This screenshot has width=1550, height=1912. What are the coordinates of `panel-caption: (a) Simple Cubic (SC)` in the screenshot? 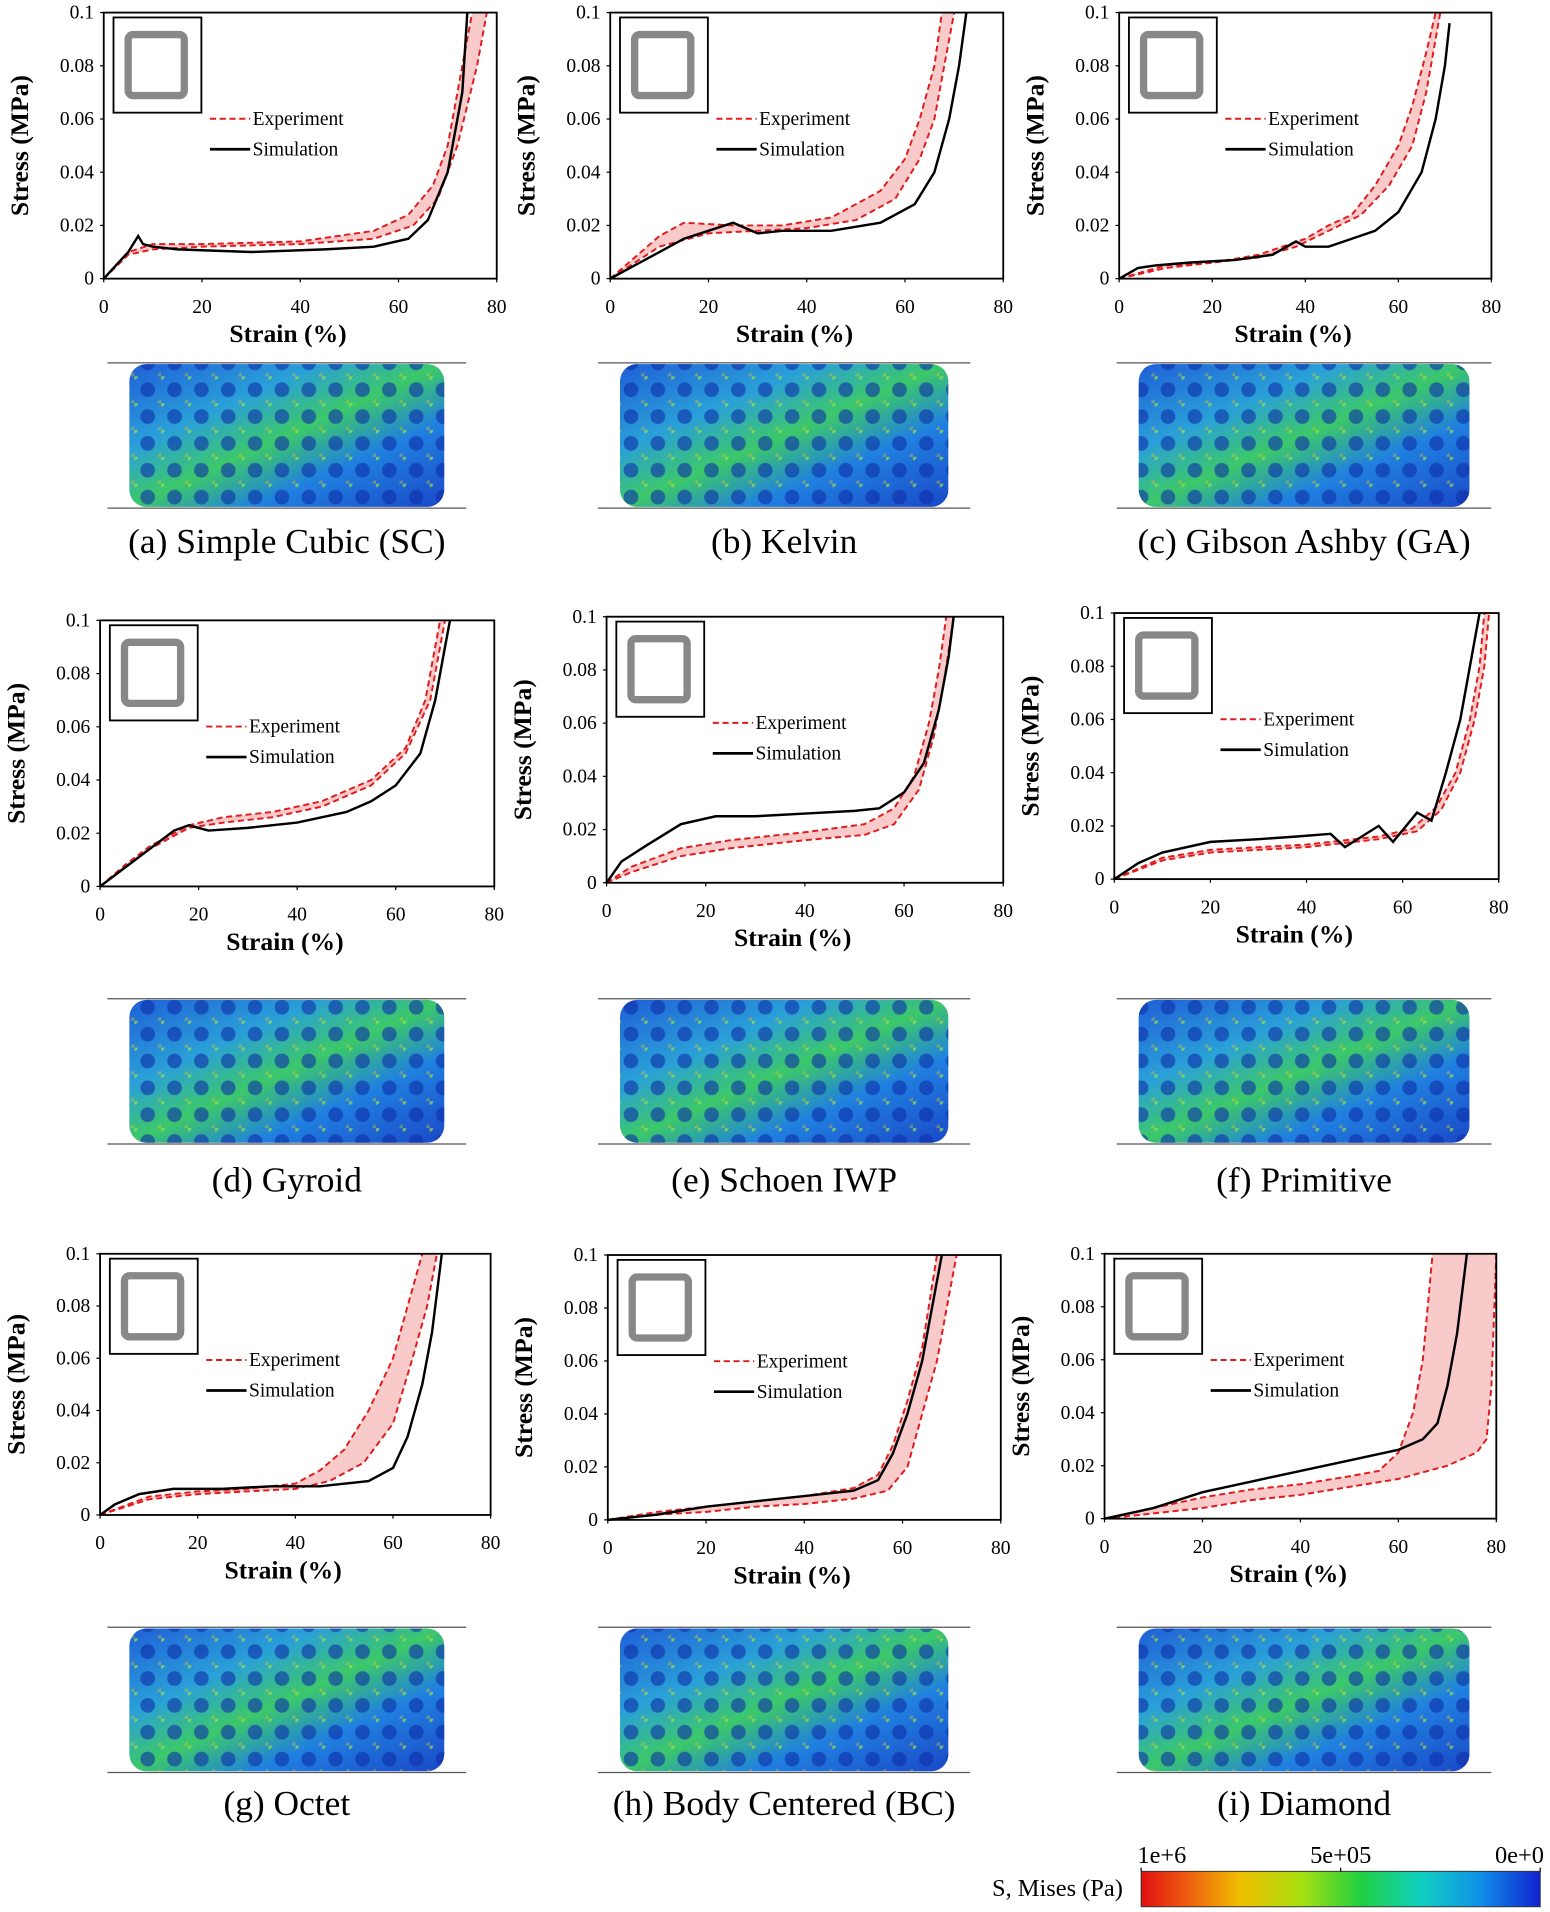 It's located at (286, 541).